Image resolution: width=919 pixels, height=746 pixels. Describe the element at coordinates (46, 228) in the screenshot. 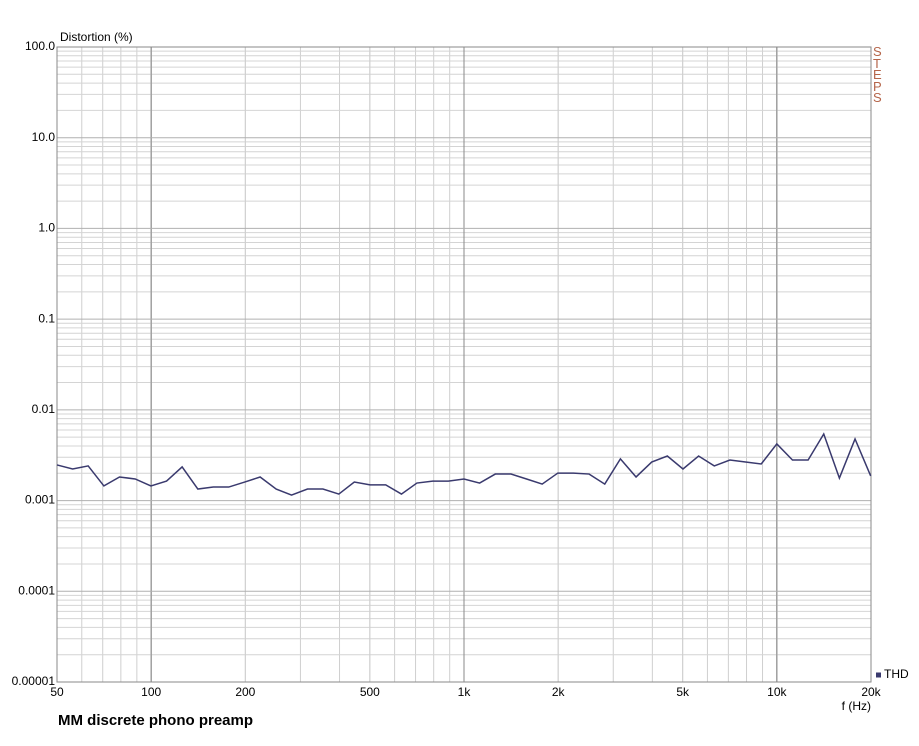

I see `y-tick-label: 1.0` at that location.